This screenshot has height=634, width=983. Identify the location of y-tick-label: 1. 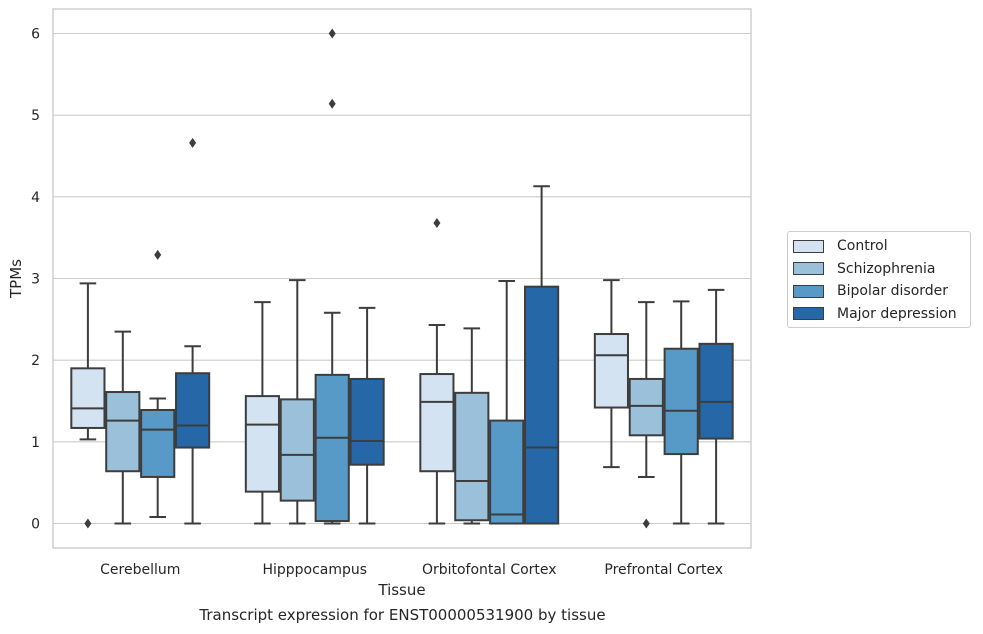
(35, 443).